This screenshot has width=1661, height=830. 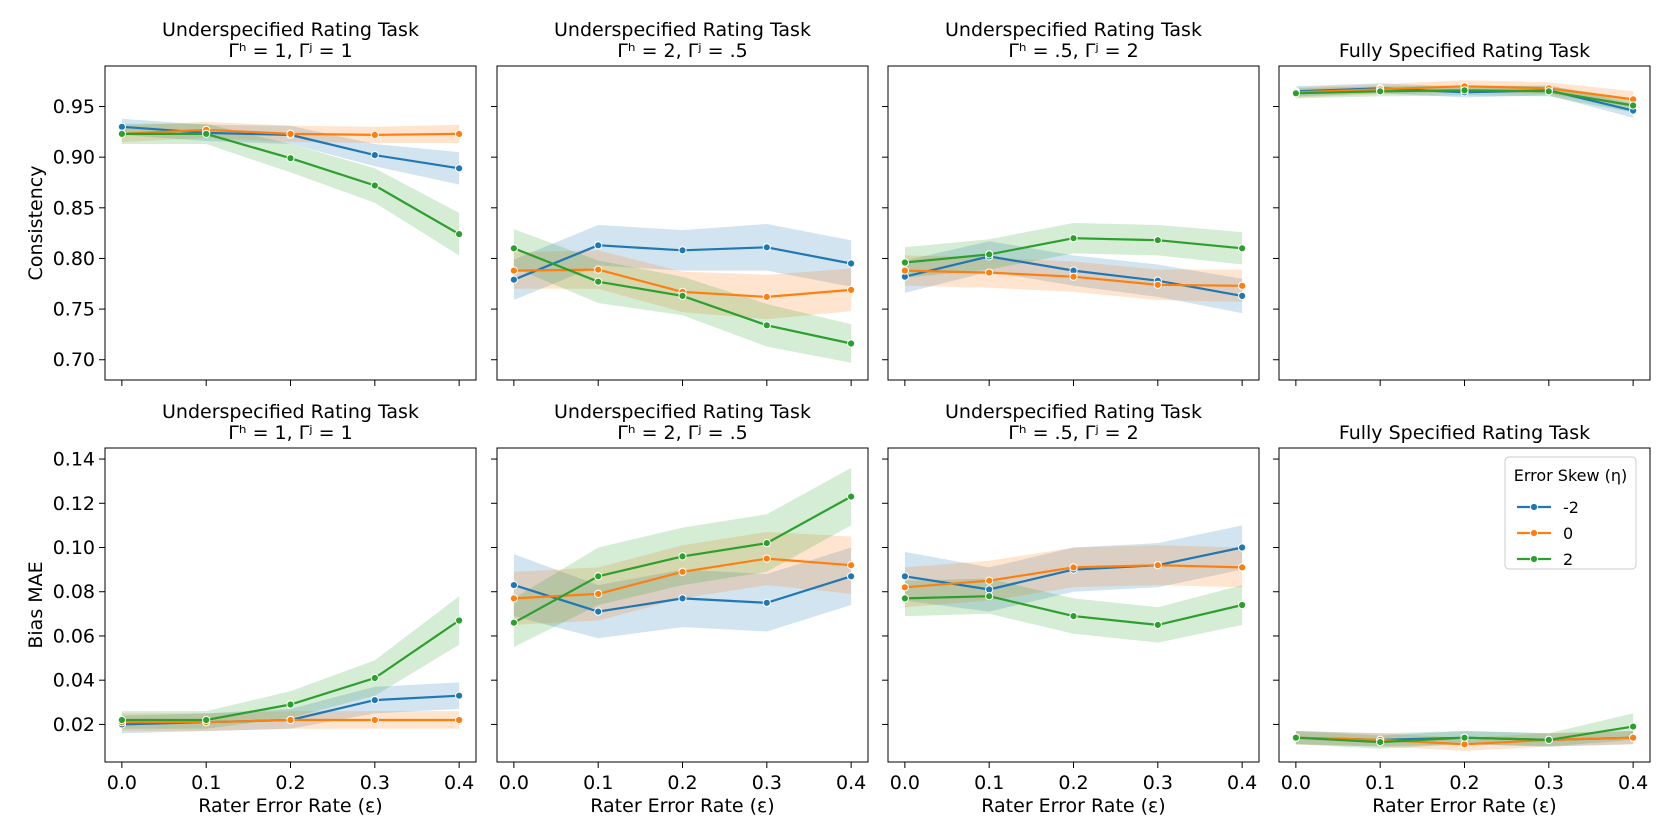 I want to click on y-tick-label: 0.08, so click(x=74, y=592).